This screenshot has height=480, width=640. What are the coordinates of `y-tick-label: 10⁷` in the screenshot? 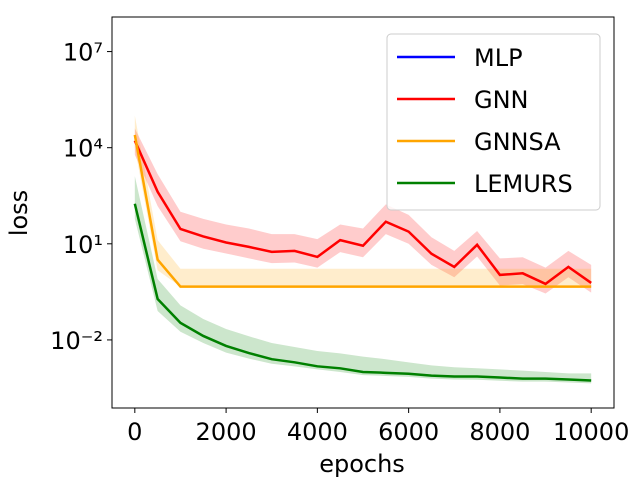 It's located at (83, 53).